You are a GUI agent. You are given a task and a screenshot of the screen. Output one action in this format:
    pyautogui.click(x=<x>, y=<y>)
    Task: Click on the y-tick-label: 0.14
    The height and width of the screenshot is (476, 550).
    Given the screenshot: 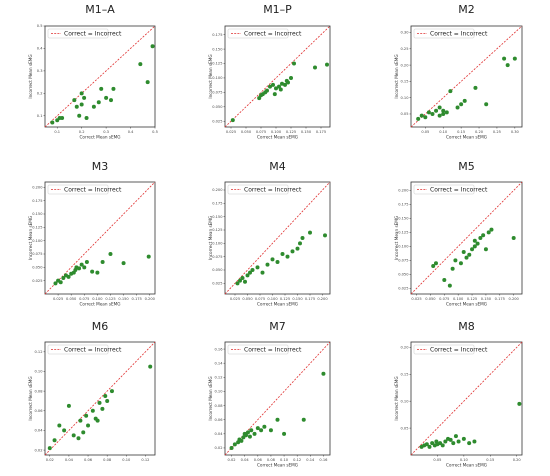 What is the action you would take?
    pyautogui.click(x=218, y=363)
    